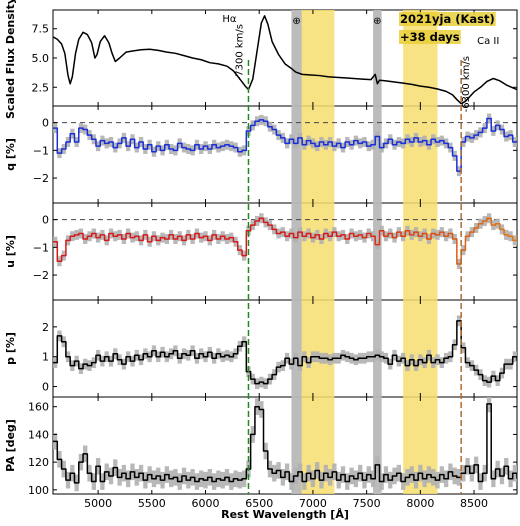  Describe the element at coordinates (313, 503) in the screenshot. I see `x-tick-label: 7000` at that location.